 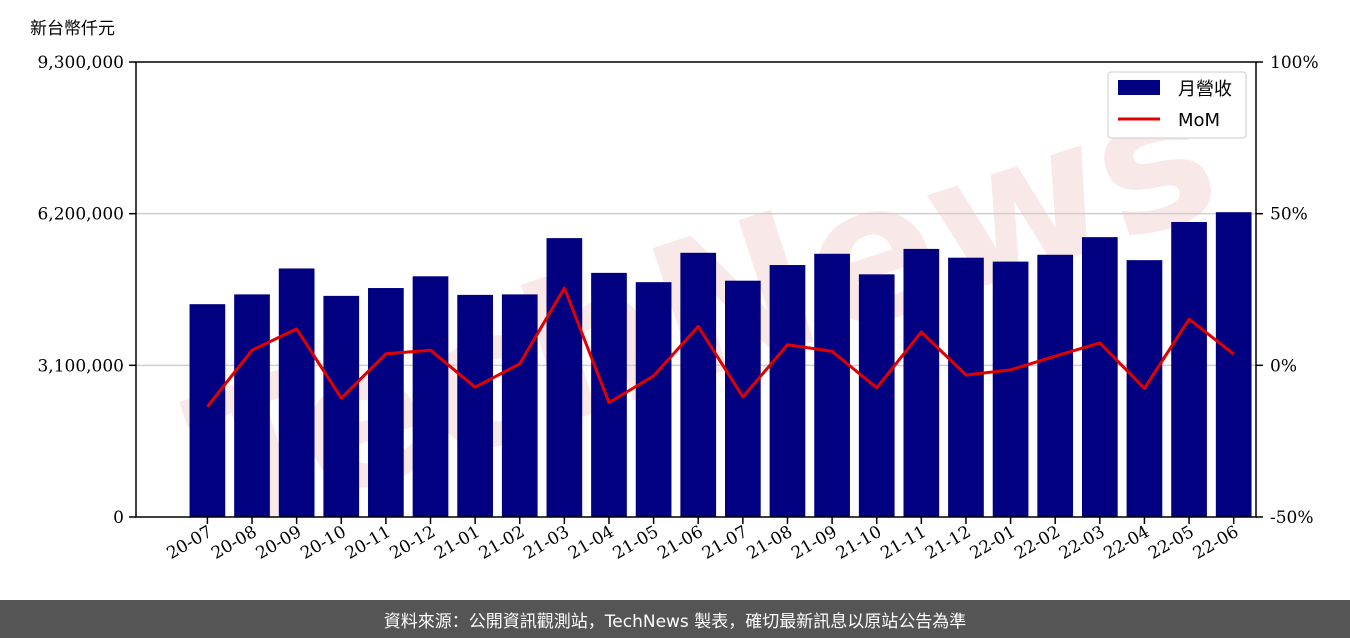 I want to click on x-tick-label: 20-07, so click(x=189, y=543).